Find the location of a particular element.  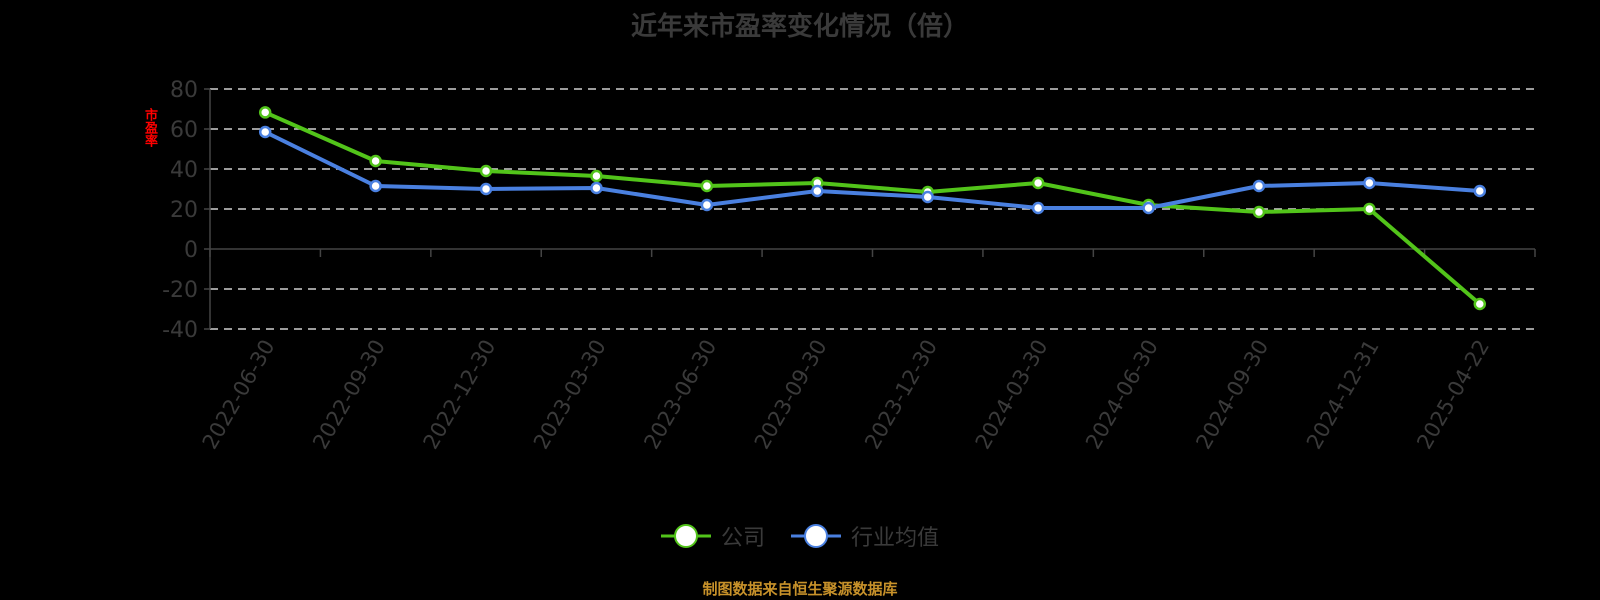

legend-label: 公司 is located at coordinates (742, 538).